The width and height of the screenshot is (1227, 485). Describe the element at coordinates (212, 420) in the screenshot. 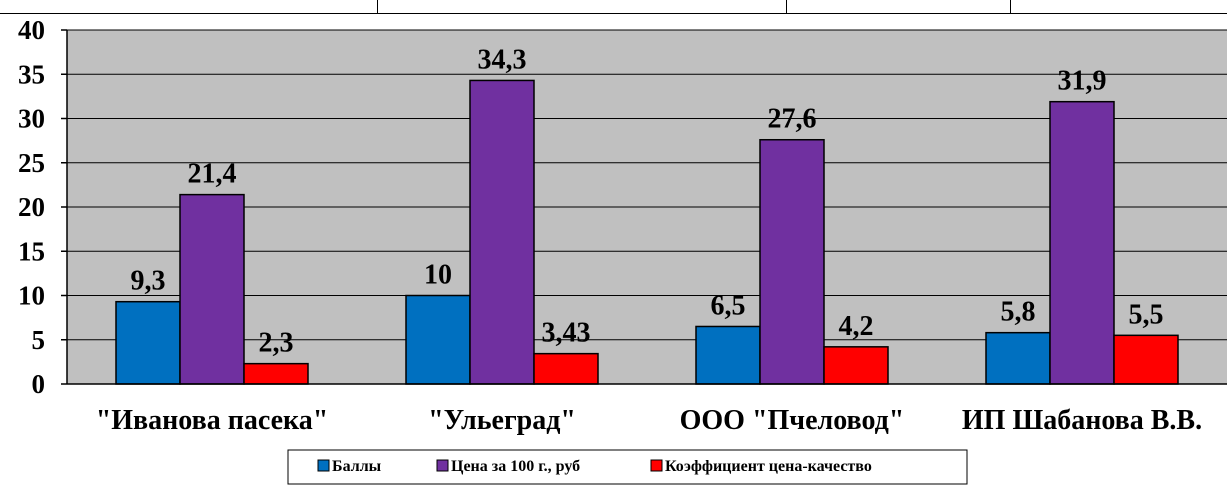

I see `category-label: "Иванова пасека"` at that location.